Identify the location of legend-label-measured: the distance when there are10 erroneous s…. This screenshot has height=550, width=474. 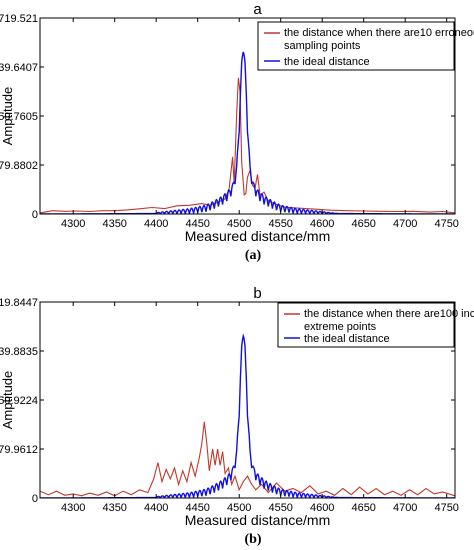
(379, 39).